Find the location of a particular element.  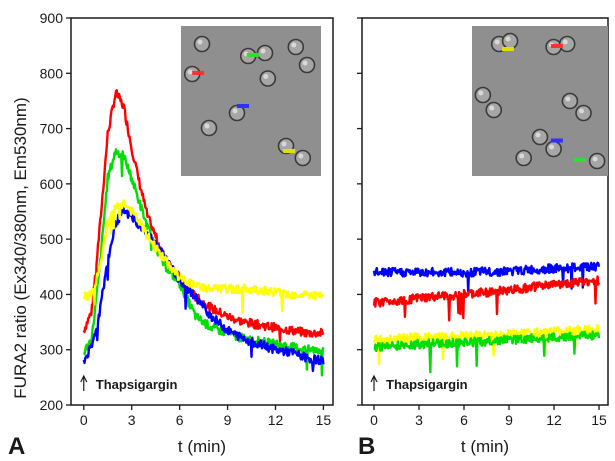

inset-background is located at coordinates (540, 101).